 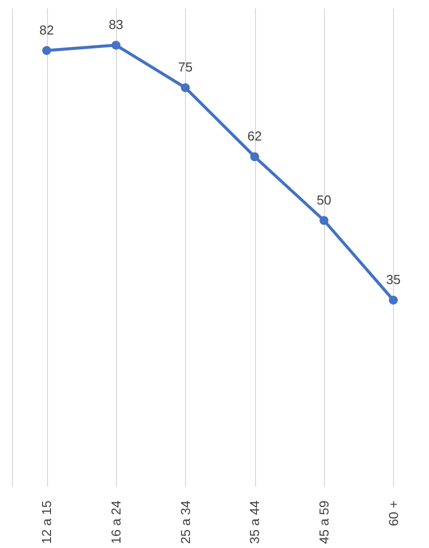 What do you see at coordinates (46, 30) in the screenshot?
I see `data-label: 82` at bounding box center [46, 30].